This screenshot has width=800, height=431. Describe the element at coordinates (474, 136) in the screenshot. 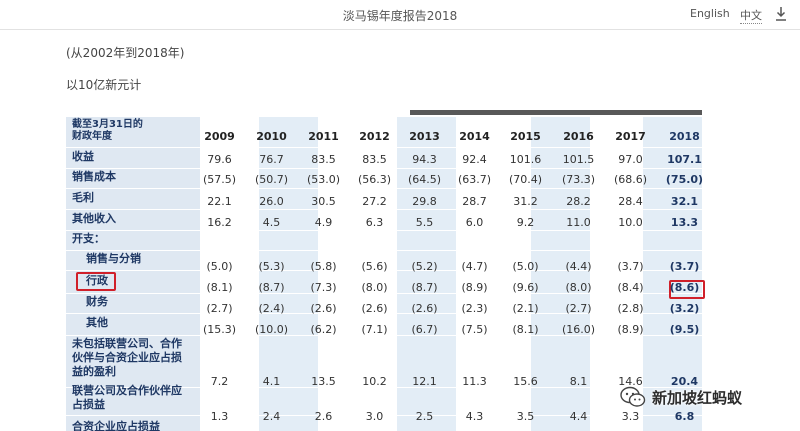

I see `year-header: 2014` at that location.